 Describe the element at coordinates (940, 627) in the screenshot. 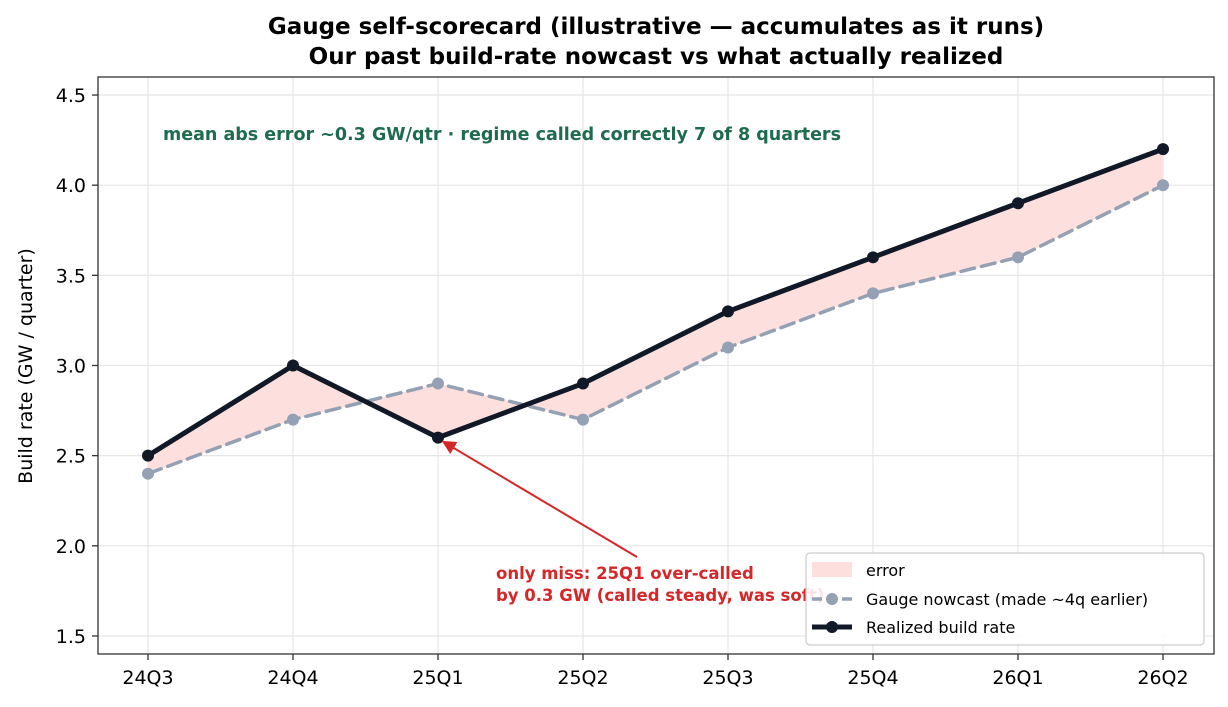

I see `legend-label-realized: Realized build rate` at that location.